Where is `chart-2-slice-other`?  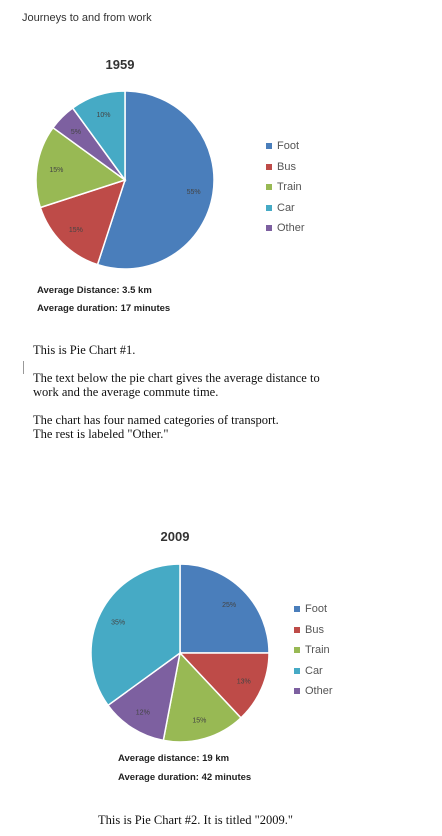
chart-2-slice-other is located at coordinates (144, 696).